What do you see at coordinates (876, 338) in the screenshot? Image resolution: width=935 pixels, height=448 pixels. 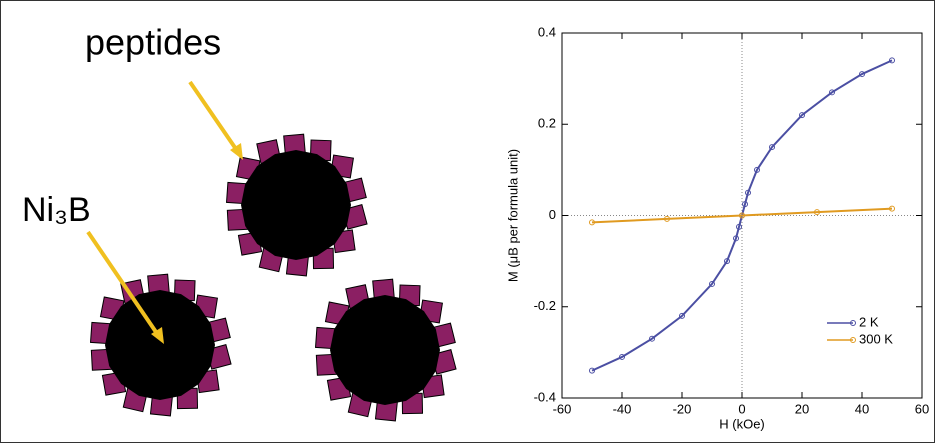 I see `legend-label: 300 K` at bounding box center [876, 338].